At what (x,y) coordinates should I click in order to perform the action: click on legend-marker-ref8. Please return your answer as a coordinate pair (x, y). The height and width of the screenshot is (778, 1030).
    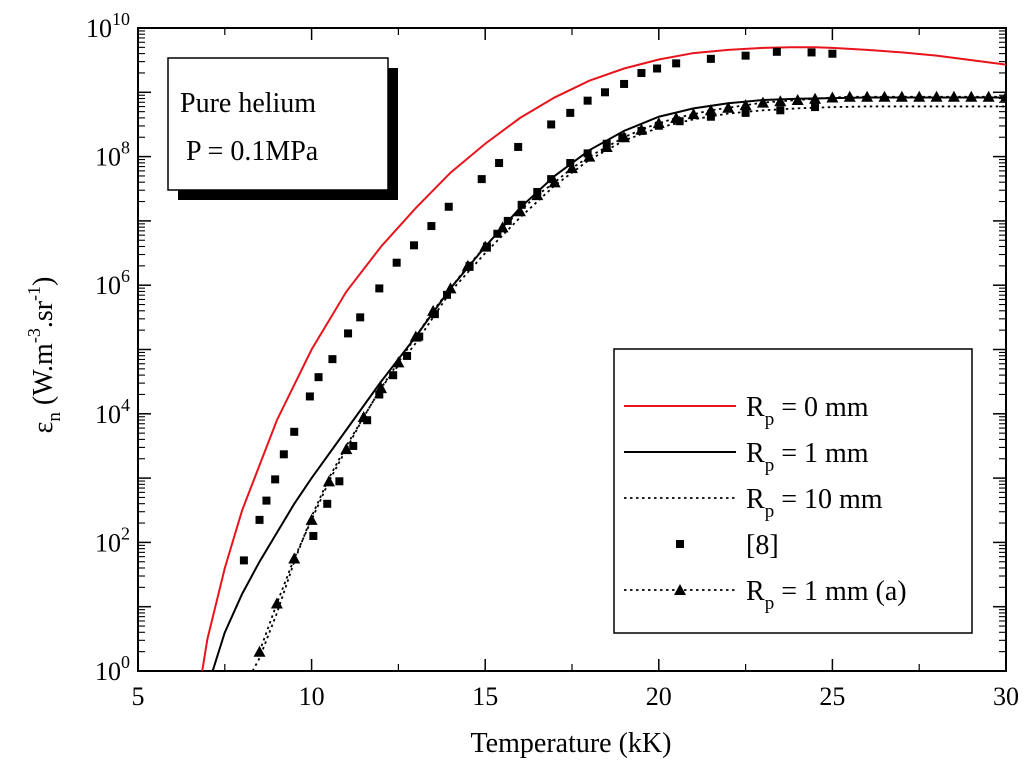
    Looking at the image, I should click on (680, 544).